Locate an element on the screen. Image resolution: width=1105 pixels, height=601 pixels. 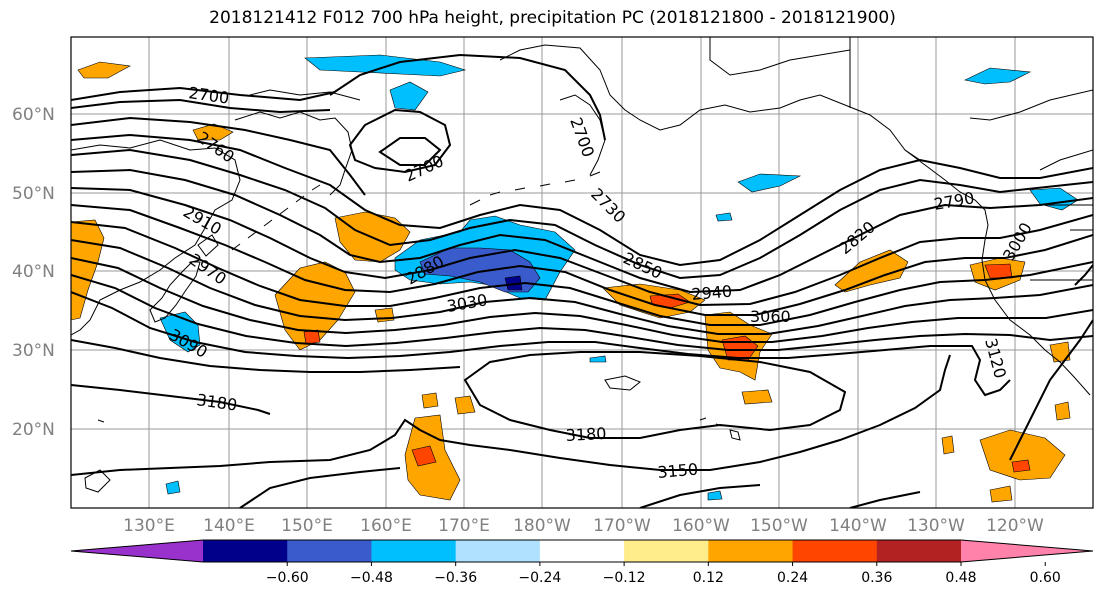
colorbar-tick-label: −0.24 is located at coordinates (539, 578).